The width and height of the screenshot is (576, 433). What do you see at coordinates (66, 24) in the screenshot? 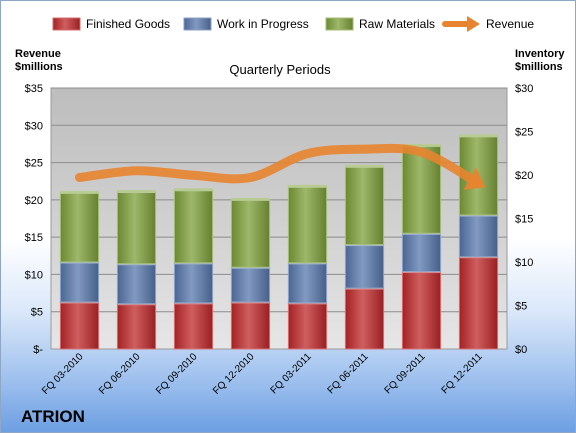
I see `legend-swatch-finished-goods` at bounding box center [66, 24].